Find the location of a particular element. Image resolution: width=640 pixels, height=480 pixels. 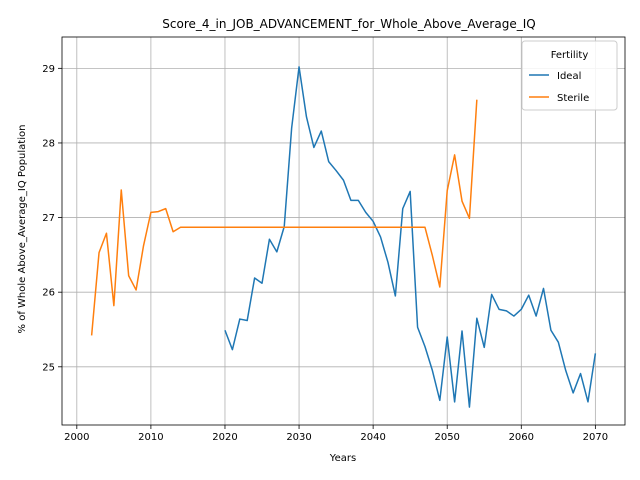

x-tick-label: 2020 is located at coordinates (224, 437).